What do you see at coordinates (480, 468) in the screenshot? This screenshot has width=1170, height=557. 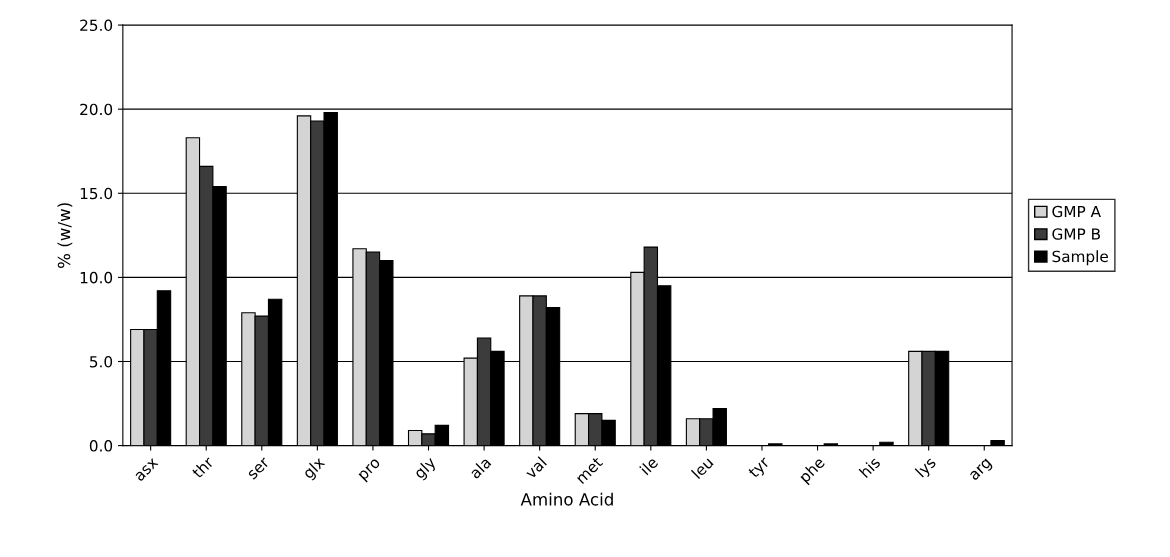 I see `x-tick-label: ala` at bounding box center [480, 468].